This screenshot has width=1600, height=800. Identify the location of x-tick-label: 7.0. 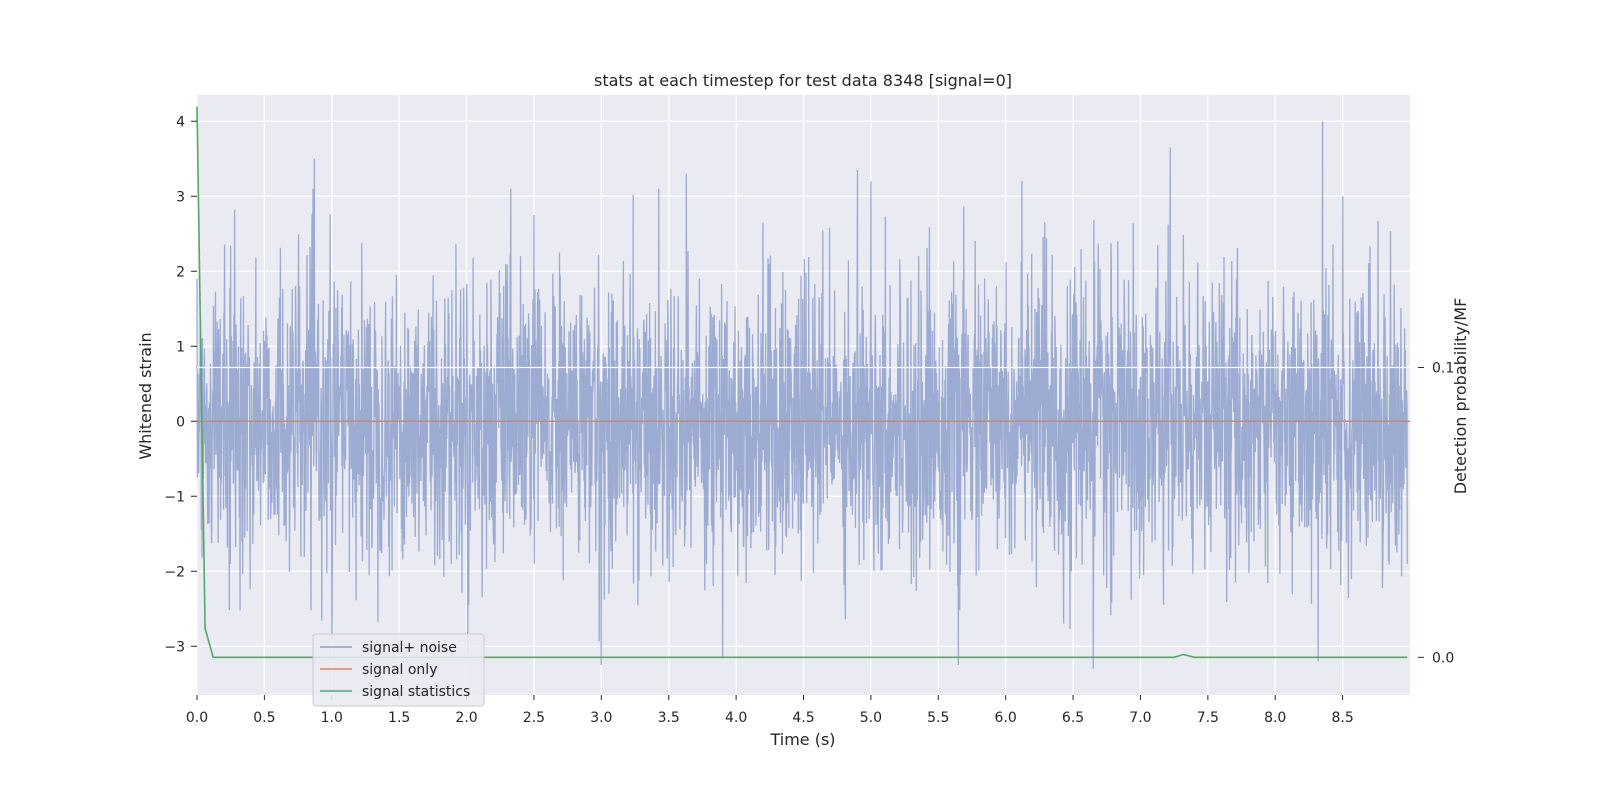
(1140, 718).